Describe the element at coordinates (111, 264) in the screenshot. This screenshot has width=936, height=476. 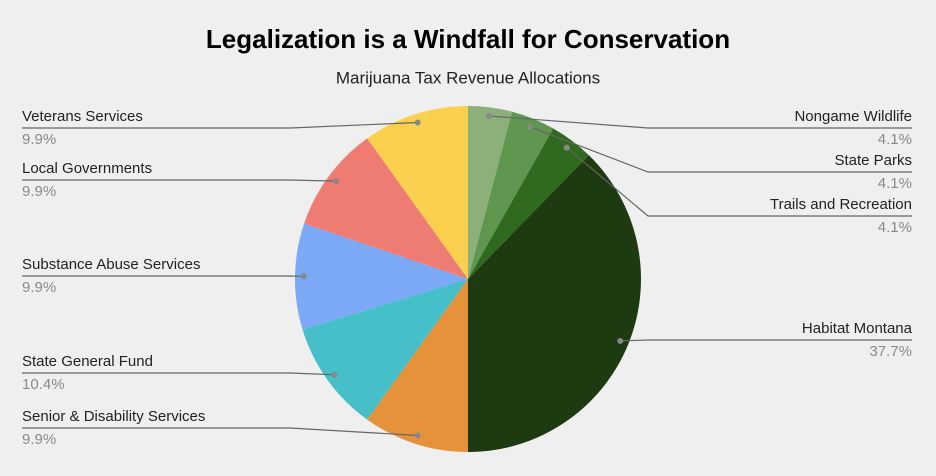
I see `slice-label: Substance Abuse Services` at that location.